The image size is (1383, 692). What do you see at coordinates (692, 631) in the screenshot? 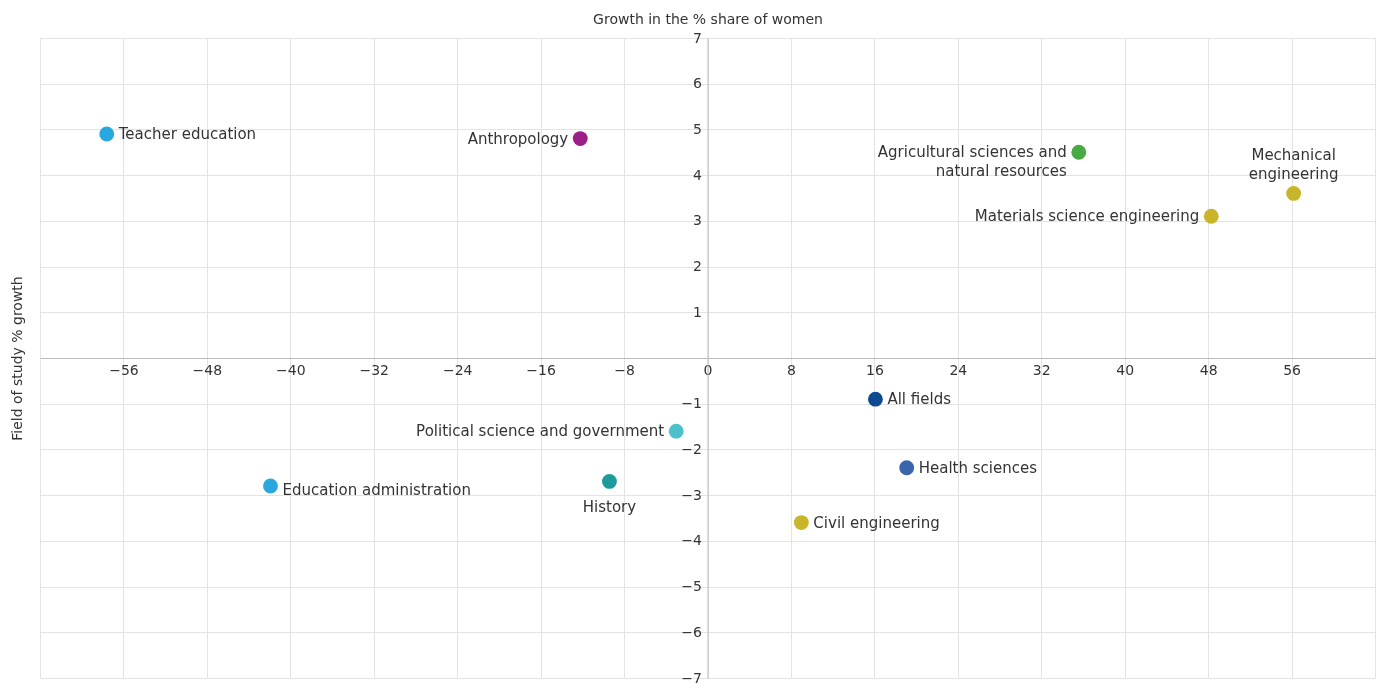
I see `y-tick-label: −6` at bounding box center [692, 631].